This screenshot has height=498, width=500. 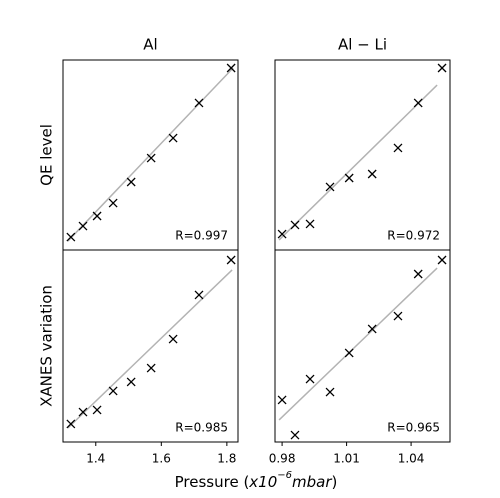 What do you see at coordinates (226, 459) in the screenshot?
I see `x-tick-label: 1.8` at bounding box center [226, 459].